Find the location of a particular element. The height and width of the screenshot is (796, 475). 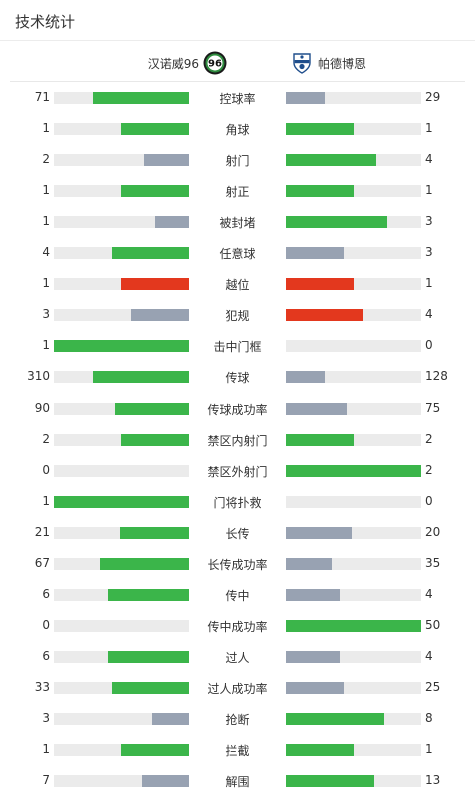

stat-row: 21 长传 20 is located at coordinates (237, 532).